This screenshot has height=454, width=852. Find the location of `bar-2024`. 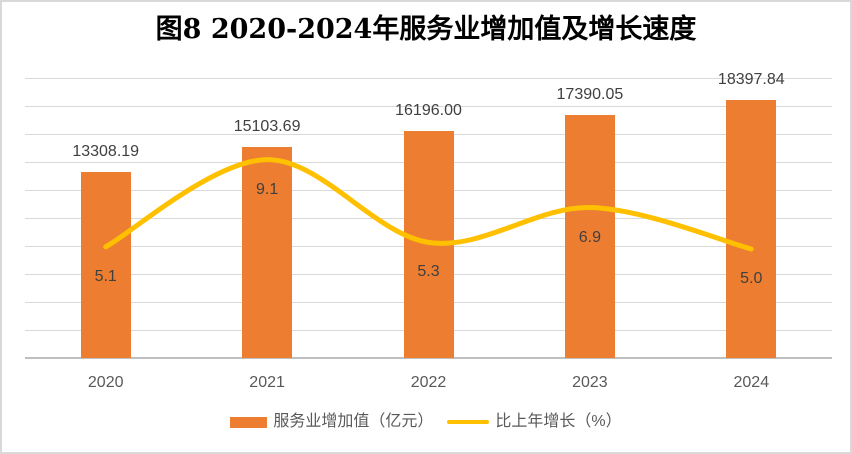

bar-2024 is located at coordinates (751, 229).